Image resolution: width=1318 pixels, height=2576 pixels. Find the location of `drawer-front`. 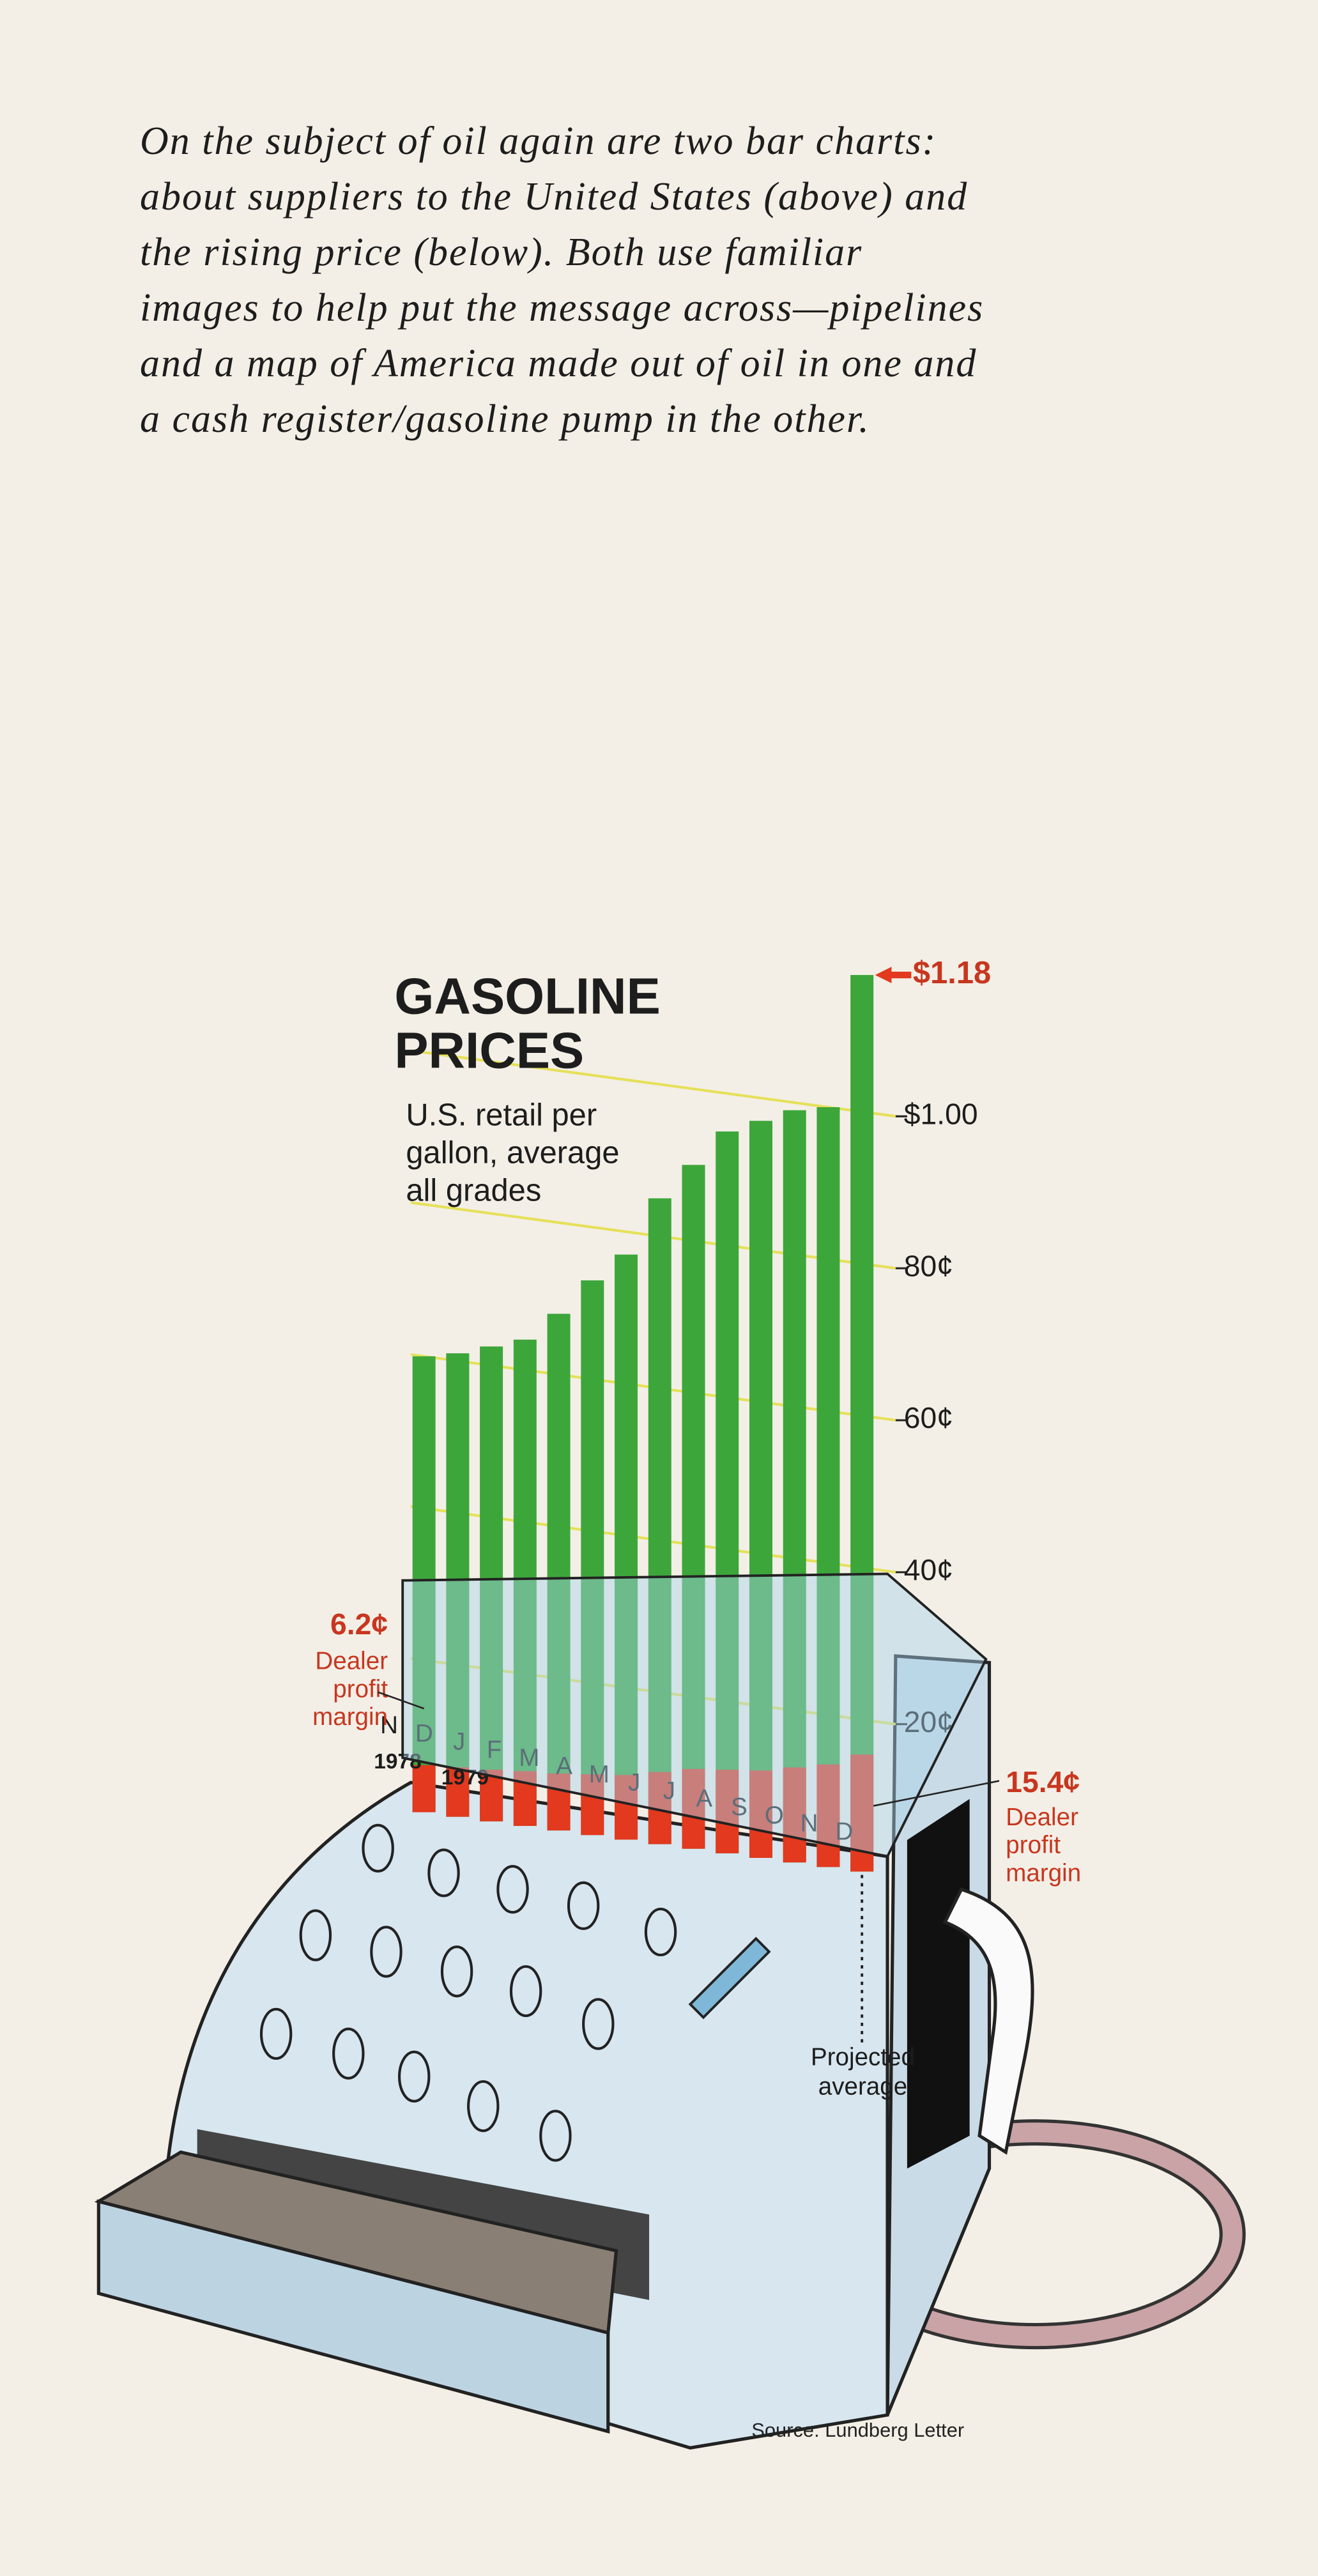

drawer-front is located at coordinates (353, 2316).